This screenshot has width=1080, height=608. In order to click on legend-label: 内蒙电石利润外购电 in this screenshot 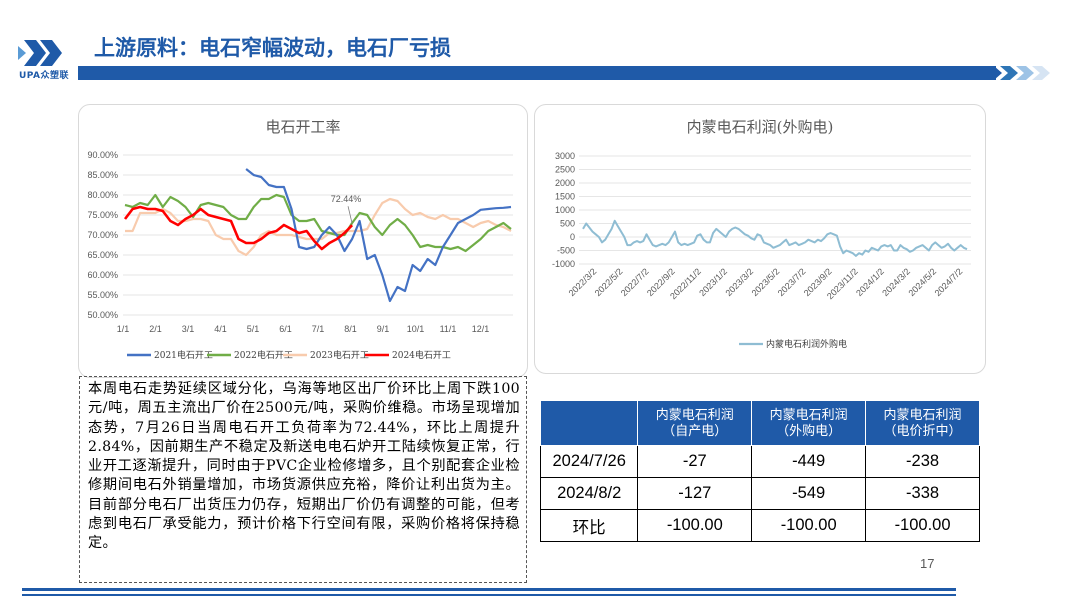, I will do `click(806, 344)`.